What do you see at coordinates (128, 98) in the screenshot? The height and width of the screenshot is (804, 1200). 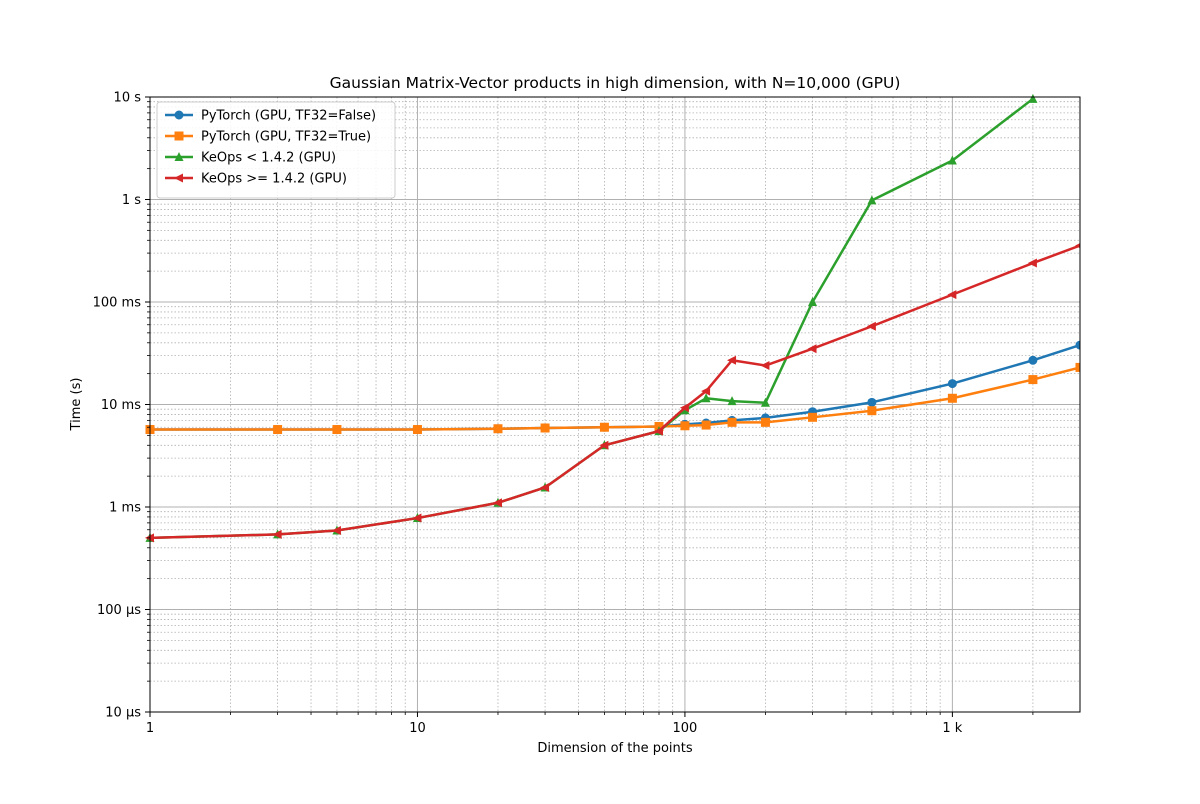 I see `y-tick-label: 10 s` at bounding box center [128, 98].